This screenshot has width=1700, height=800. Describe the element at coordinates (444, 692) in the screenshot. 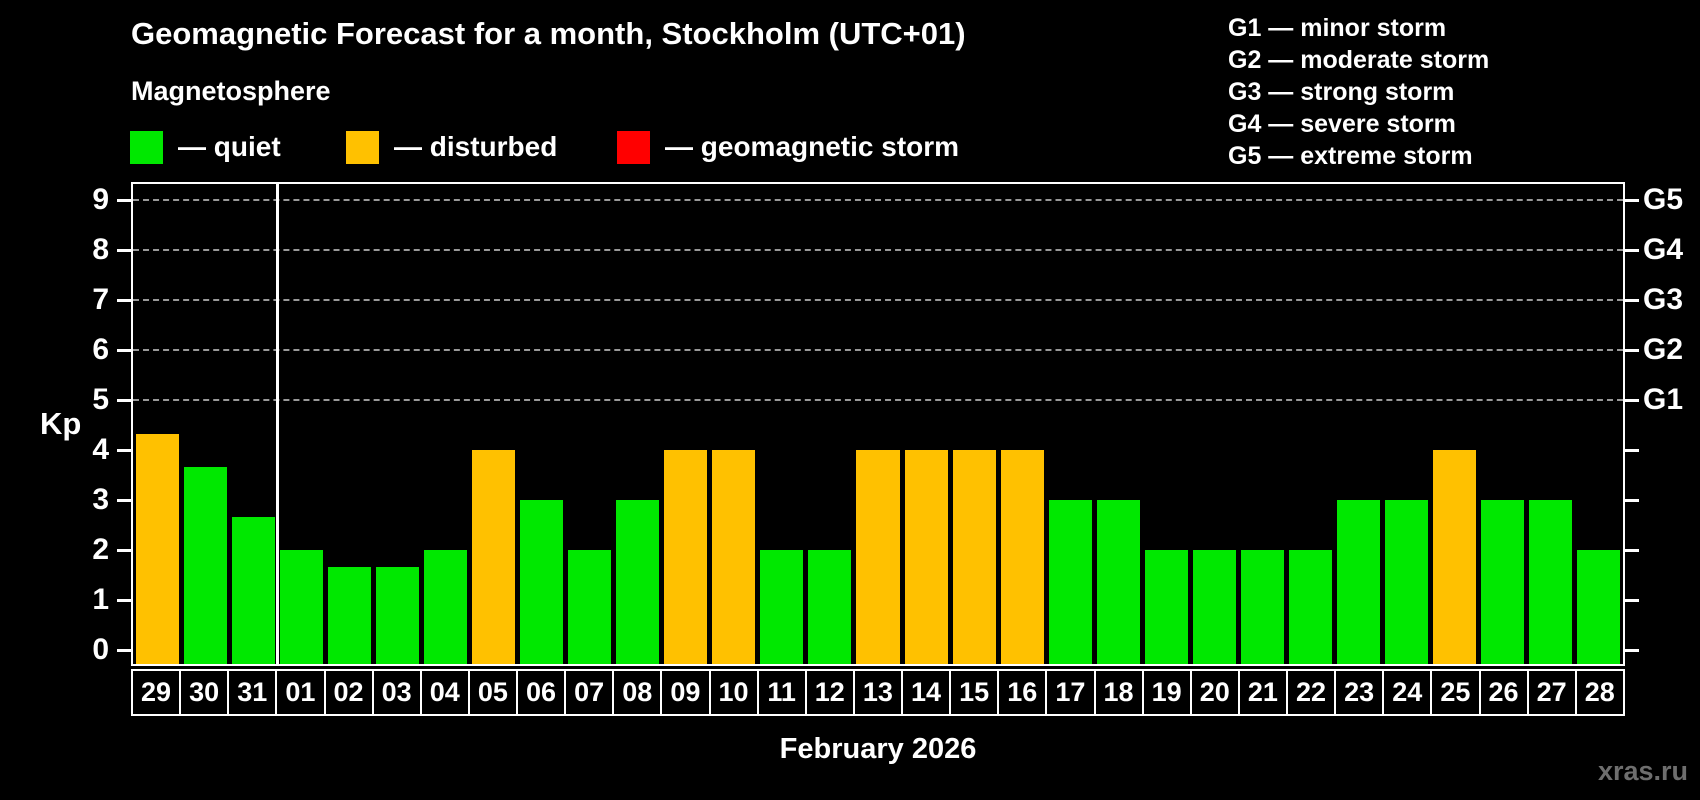

I see `date-cell: 04` at that location.